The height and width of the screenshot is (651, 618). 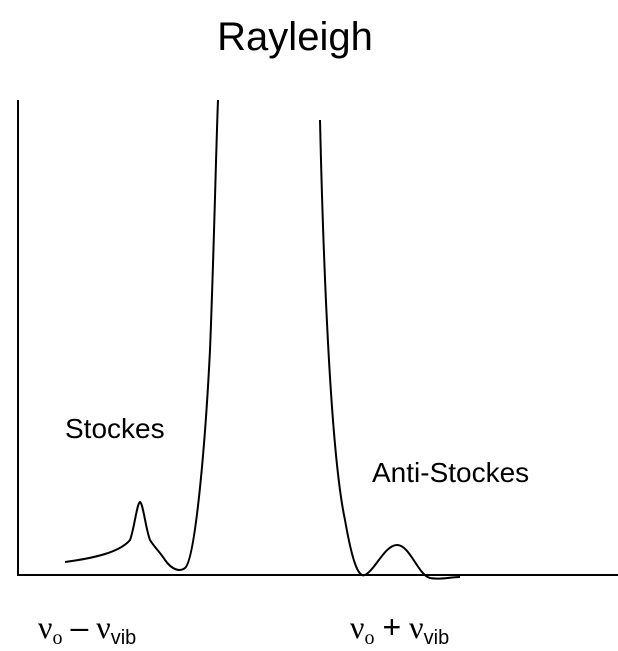 What do you see at coordinates (391, 627) in the screenshot?
I see `operator: +` at bounding box center [391, 627].